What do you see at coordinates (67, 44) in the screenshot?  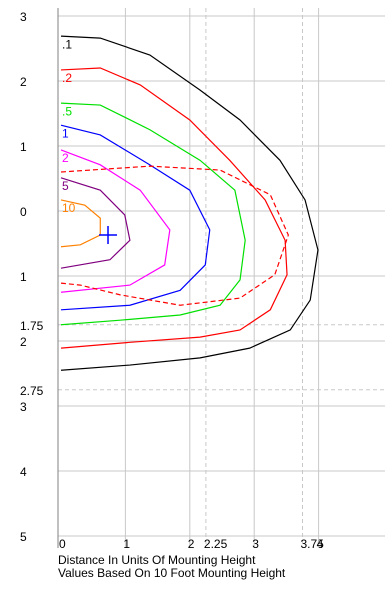 I see `contour-label: .1` at bounding box center [67, 44].